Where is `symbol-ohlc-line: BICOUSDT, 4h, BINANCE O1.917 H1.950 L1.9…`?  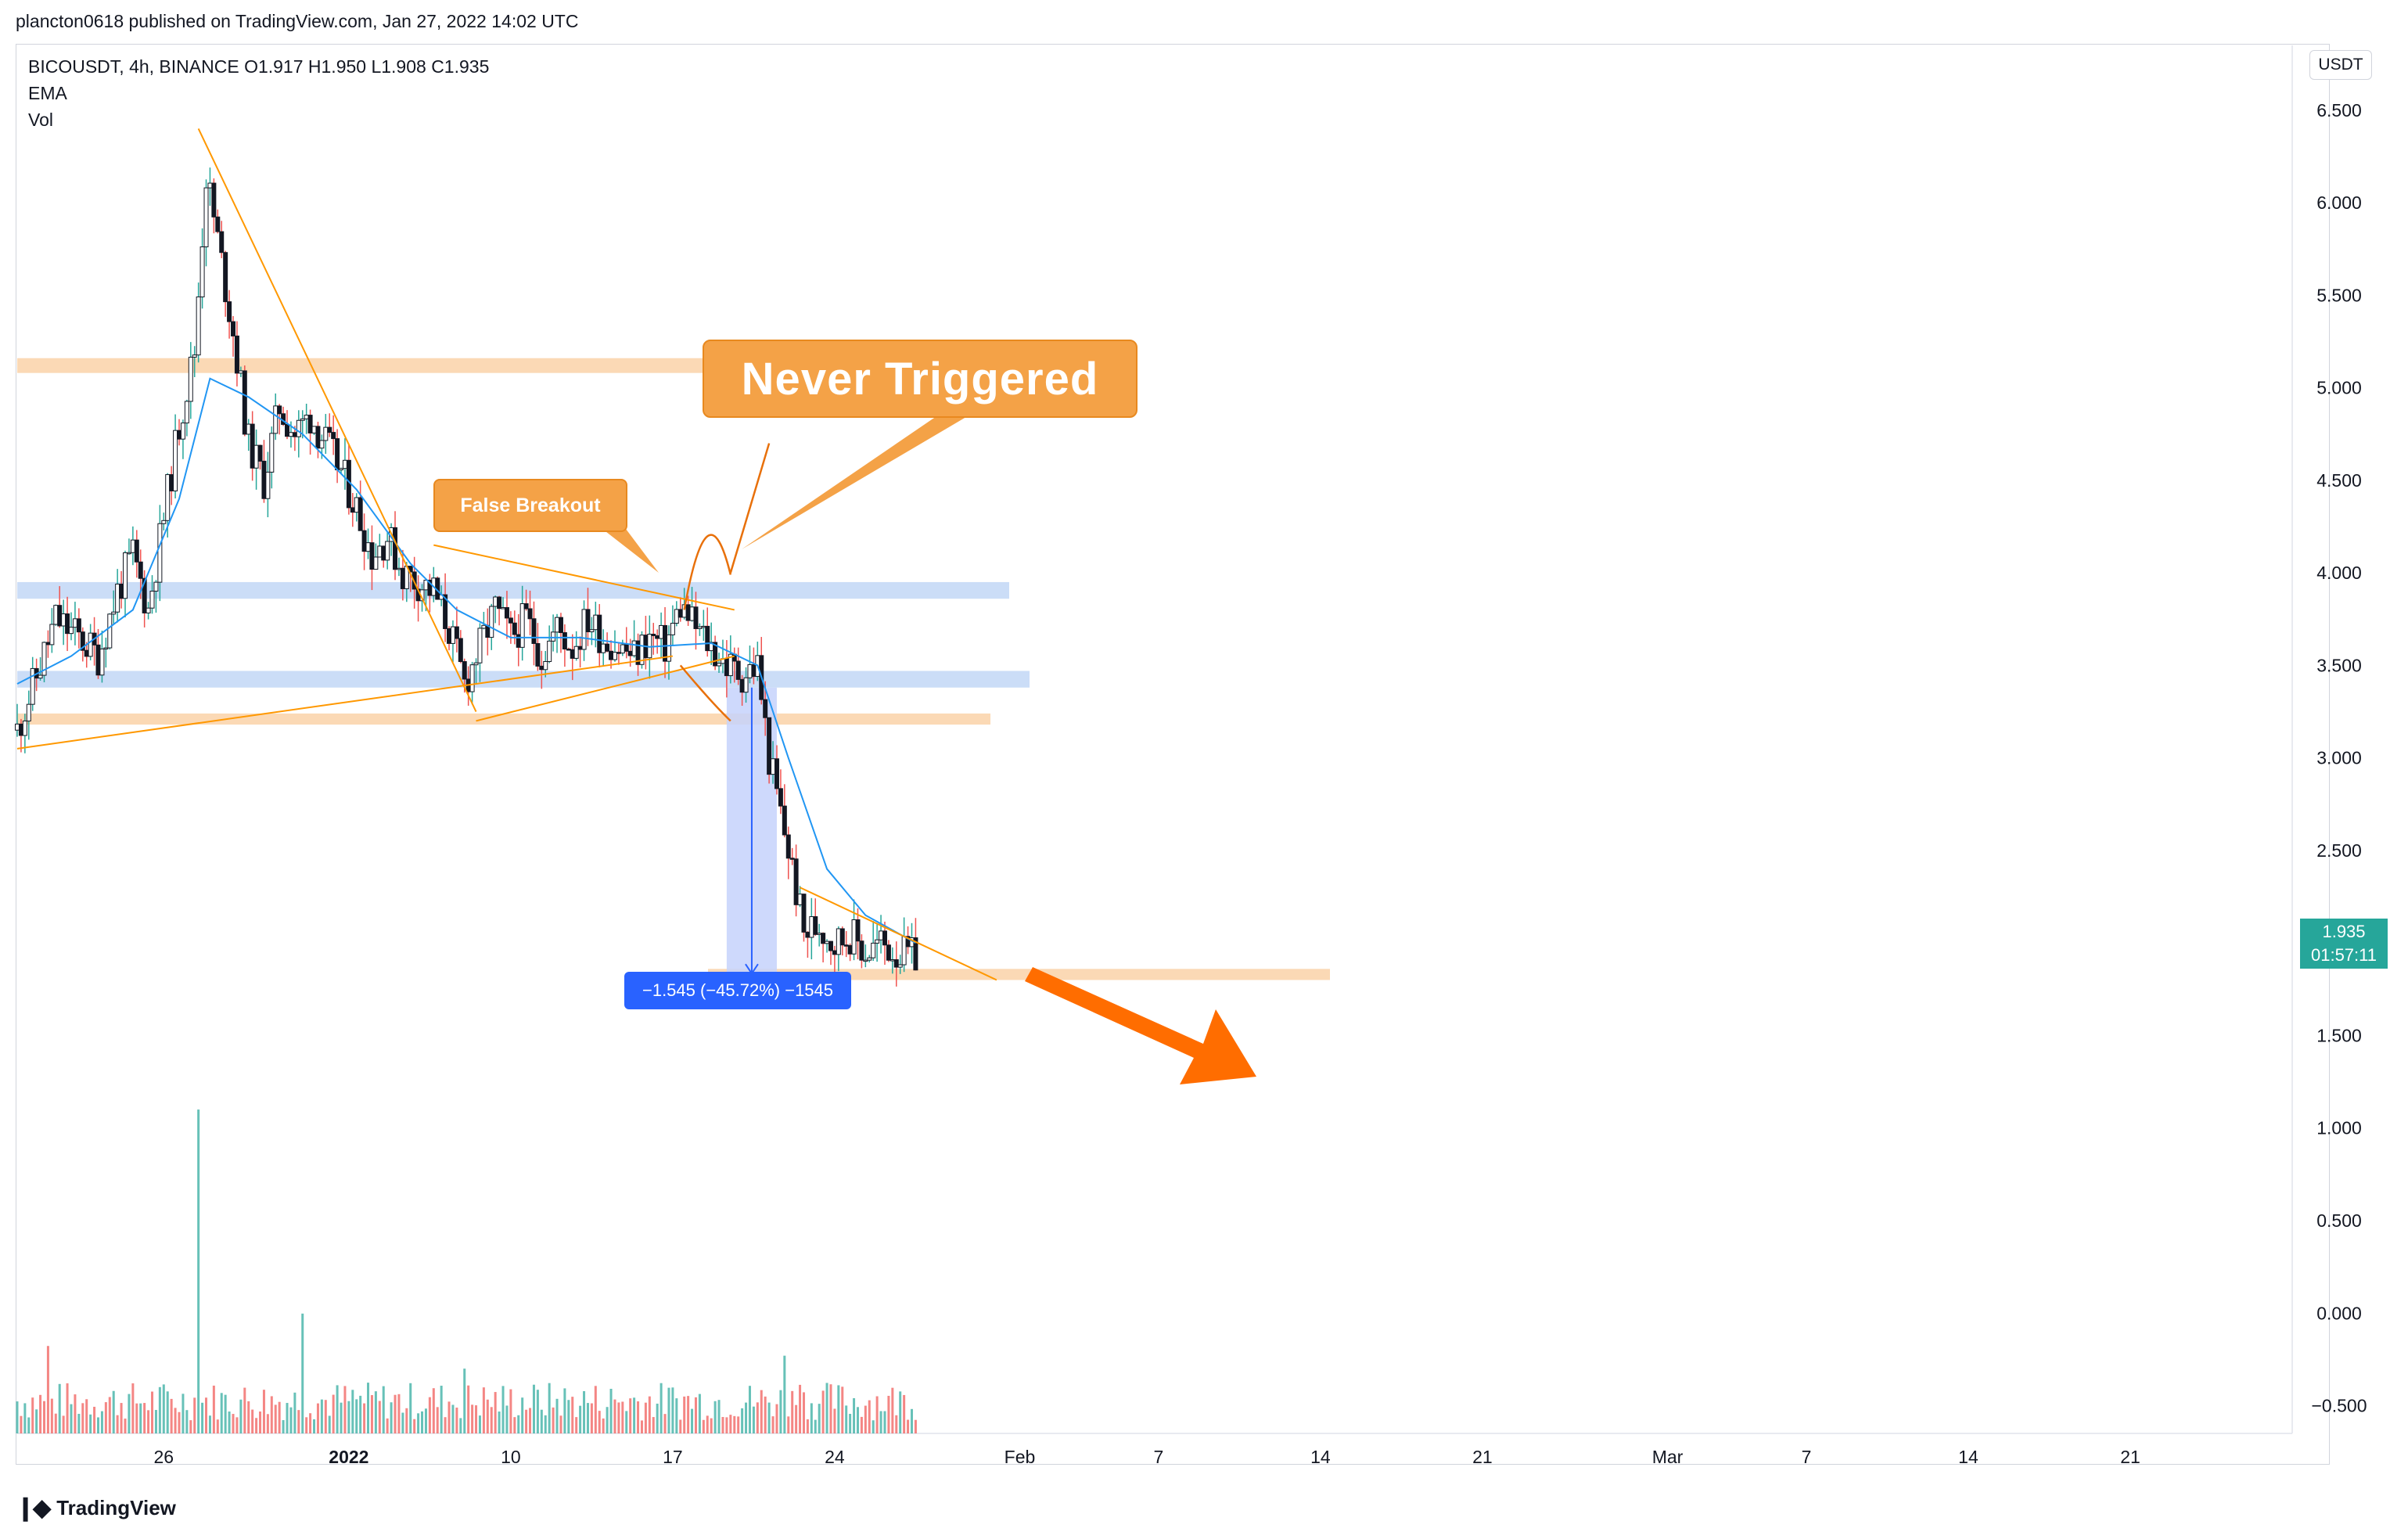
symbol-ohlc-line: BICOUSDT, 4h, BINANCE O1.917 H1.950 L1.9… is located at coordinates (259, 66).